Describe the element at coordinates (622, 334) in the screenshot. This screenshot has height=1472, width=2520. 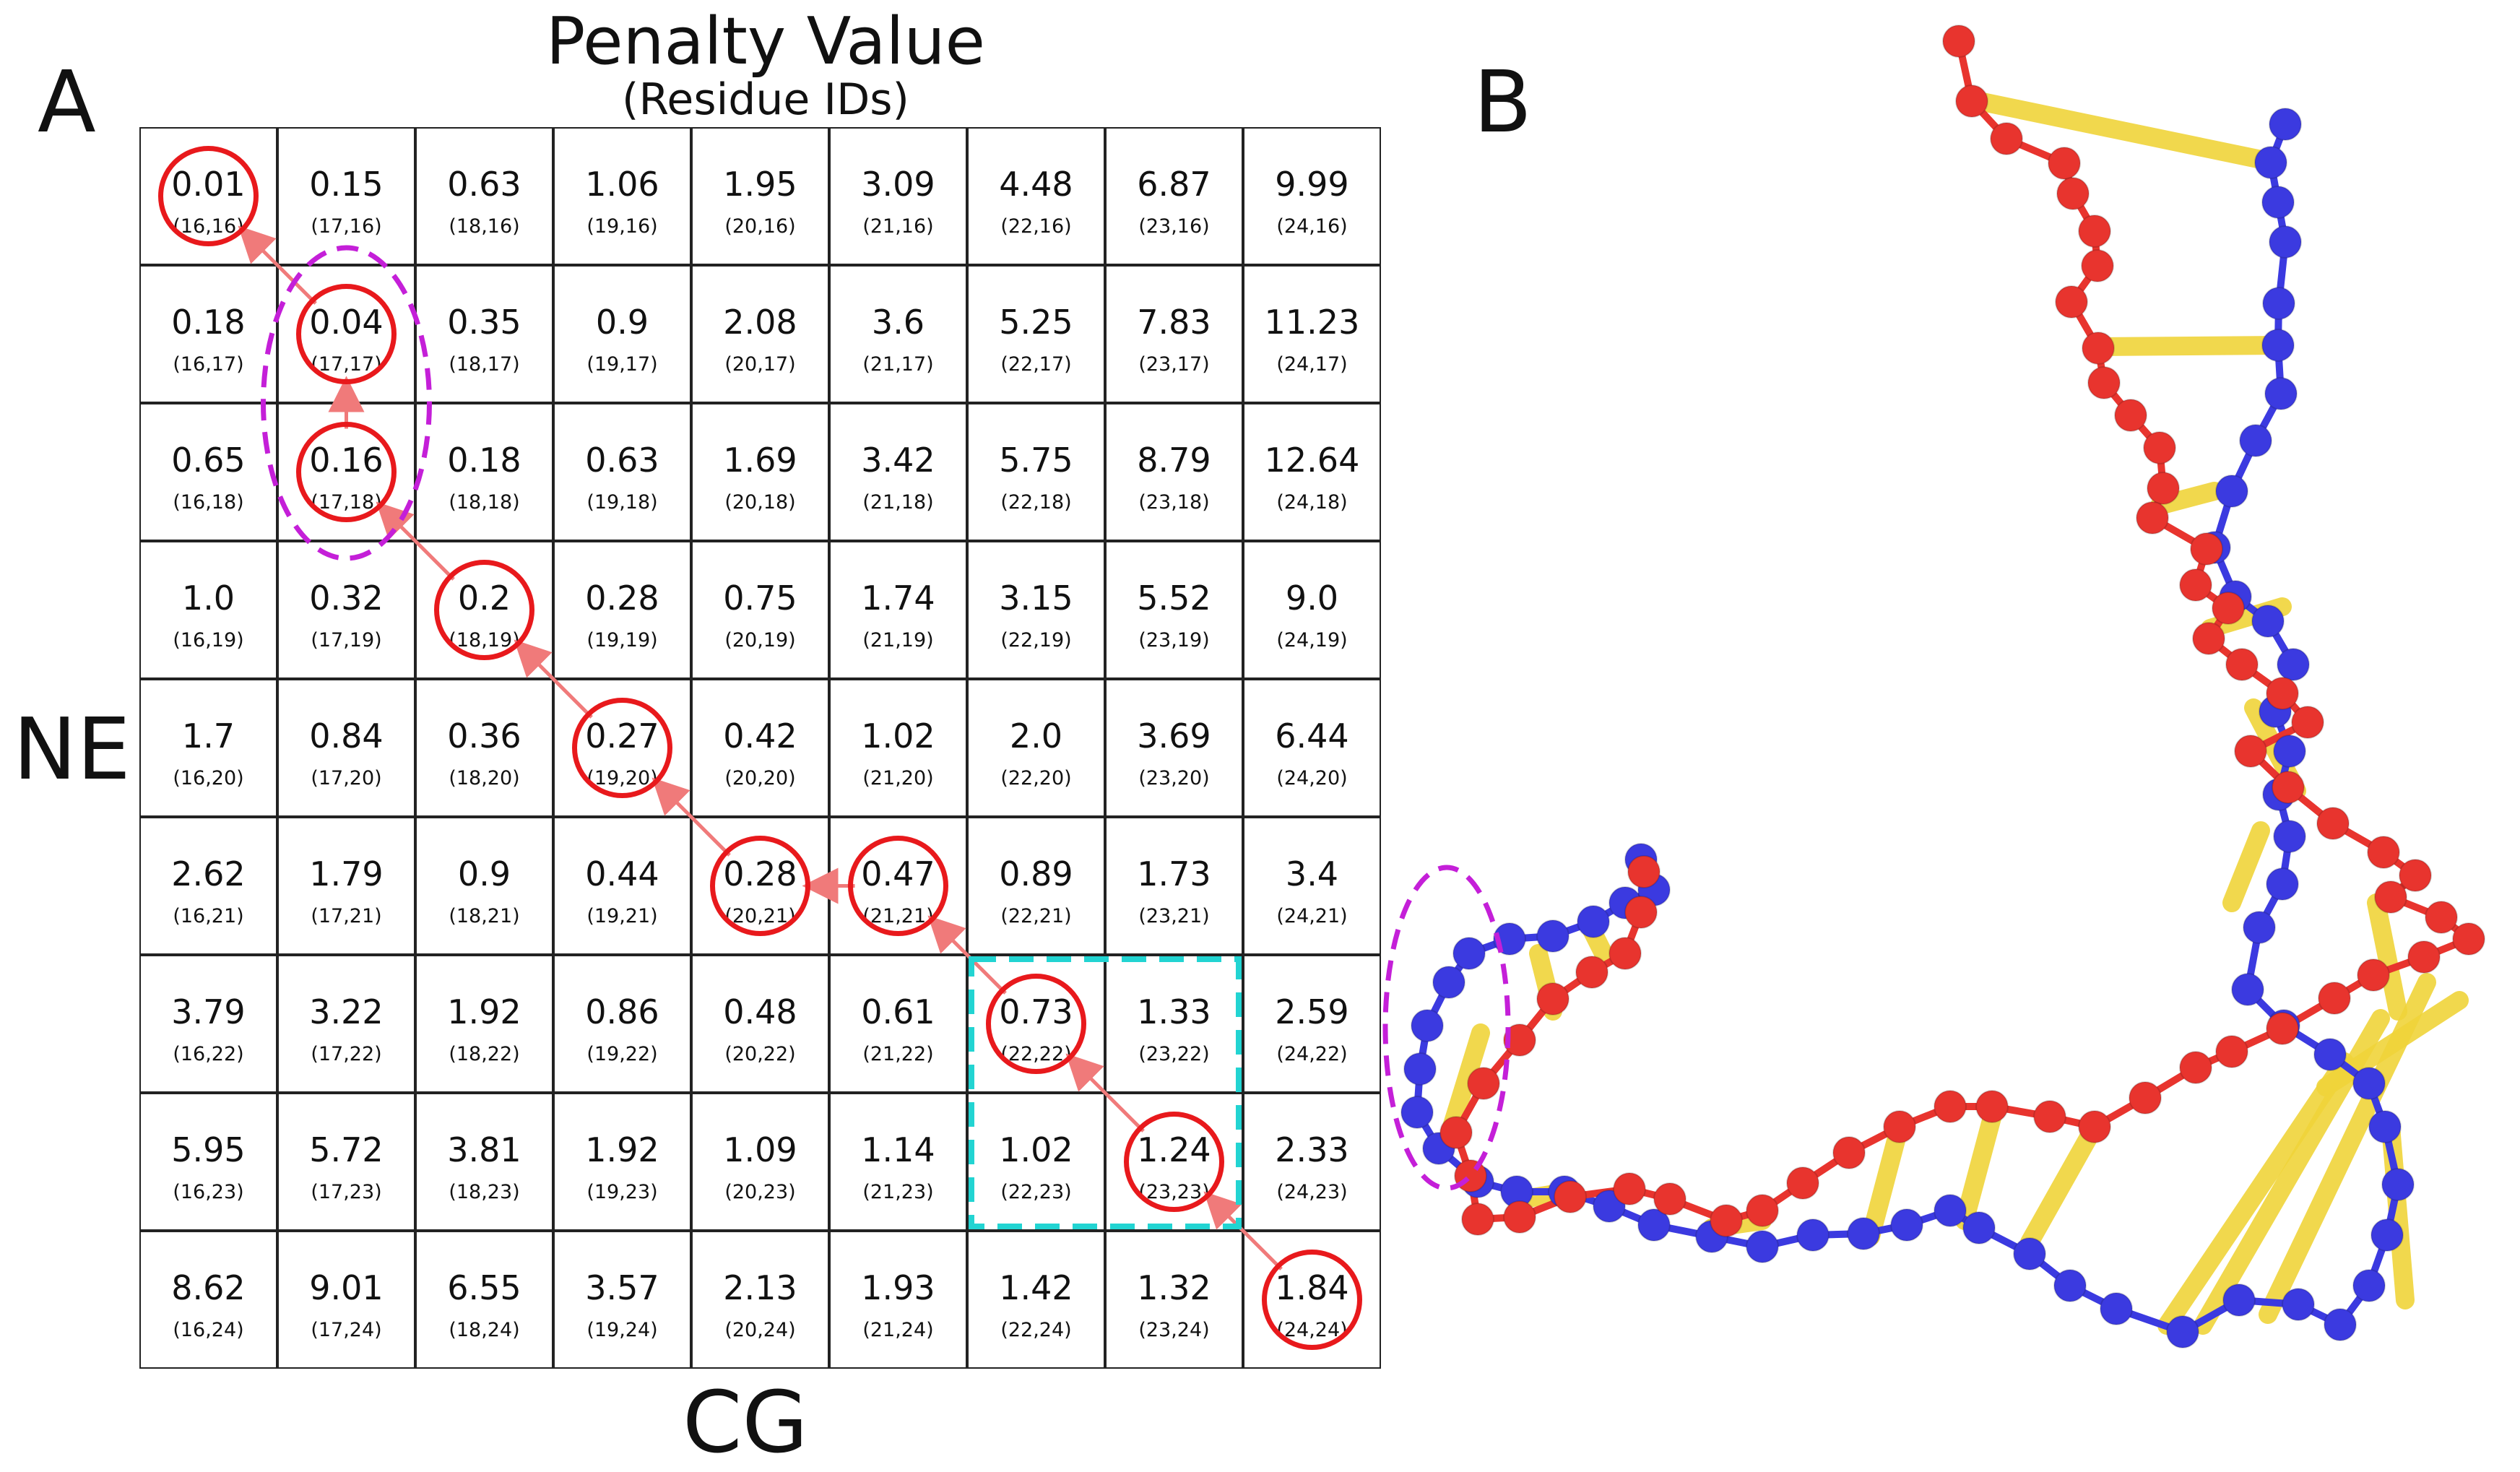
I see `matrix-cell: 0.9 (19,17)` at that location.